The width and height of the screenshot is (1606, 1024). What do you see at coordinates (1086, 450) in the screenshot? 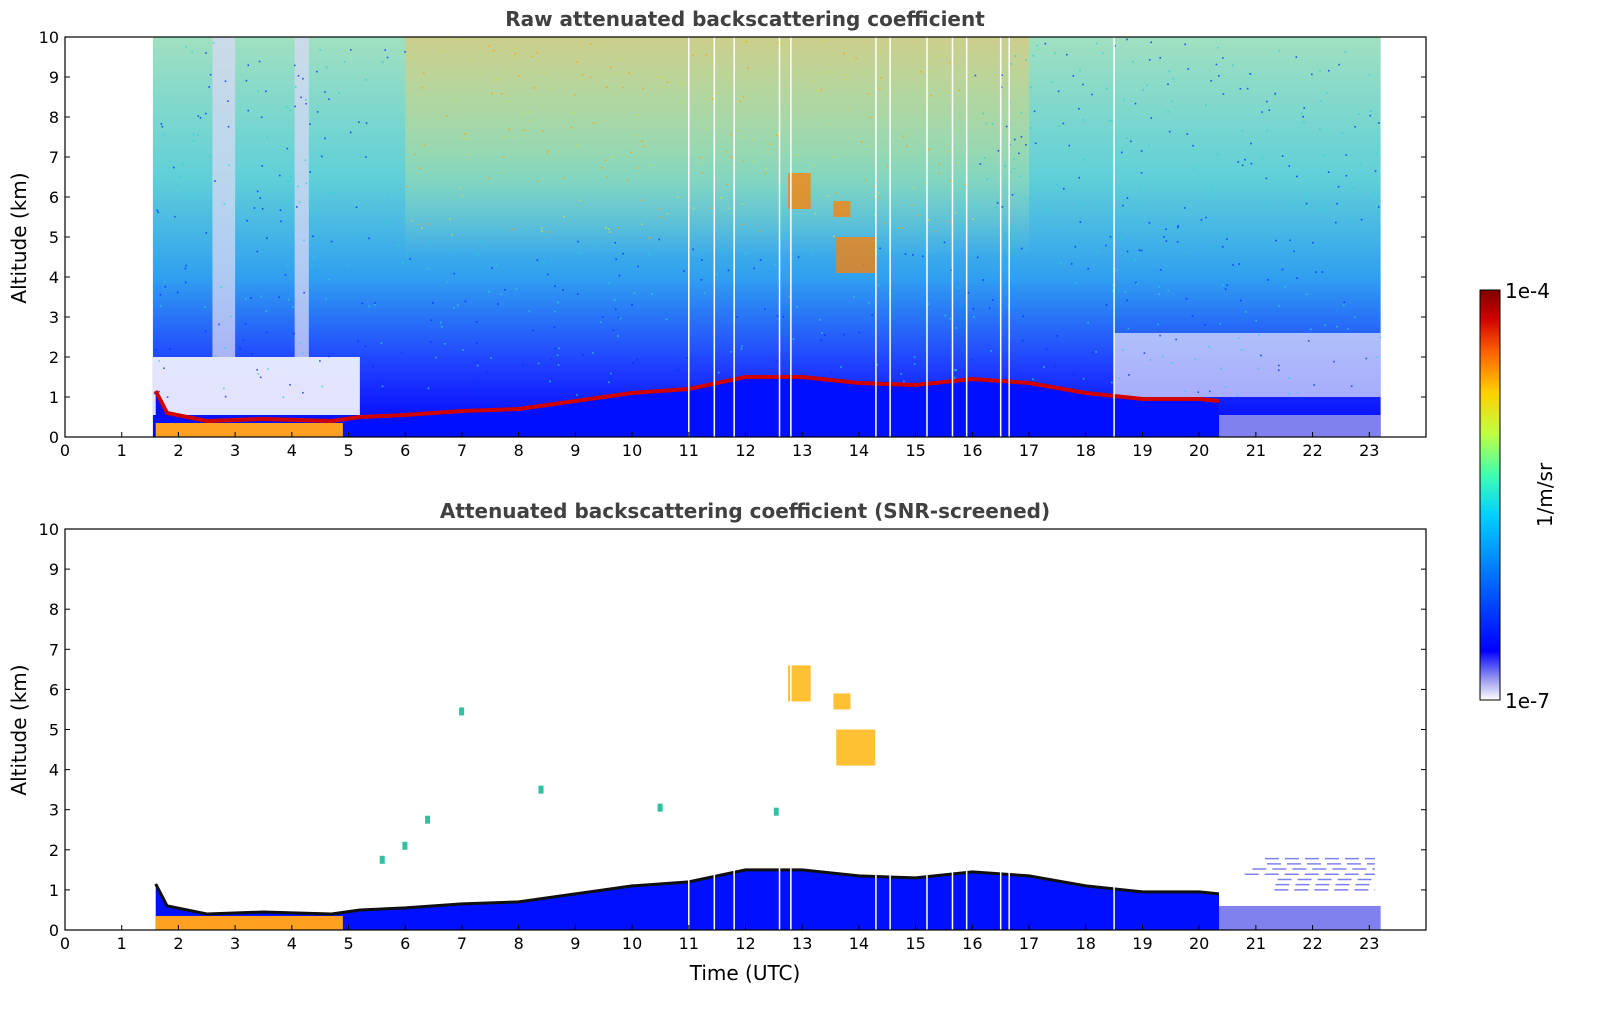
I see `x-tick-label: 18` at bounding box center [1086, 450].